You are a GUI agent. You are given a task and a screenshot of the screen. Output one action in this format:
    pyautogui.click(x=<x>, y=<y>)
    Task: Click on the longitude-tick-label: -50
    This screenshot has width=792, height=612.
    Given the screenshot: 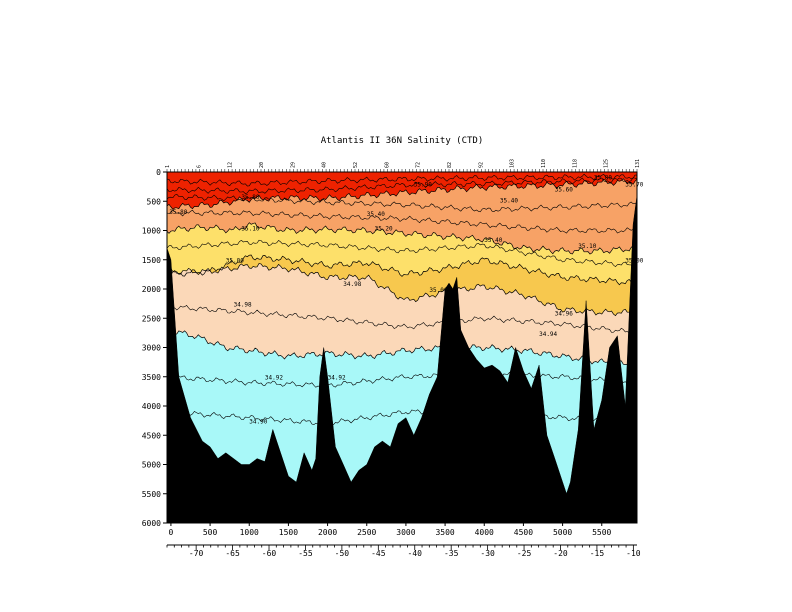 What is the action you would take?
    pyautogui.click(x=342, y=553)
    